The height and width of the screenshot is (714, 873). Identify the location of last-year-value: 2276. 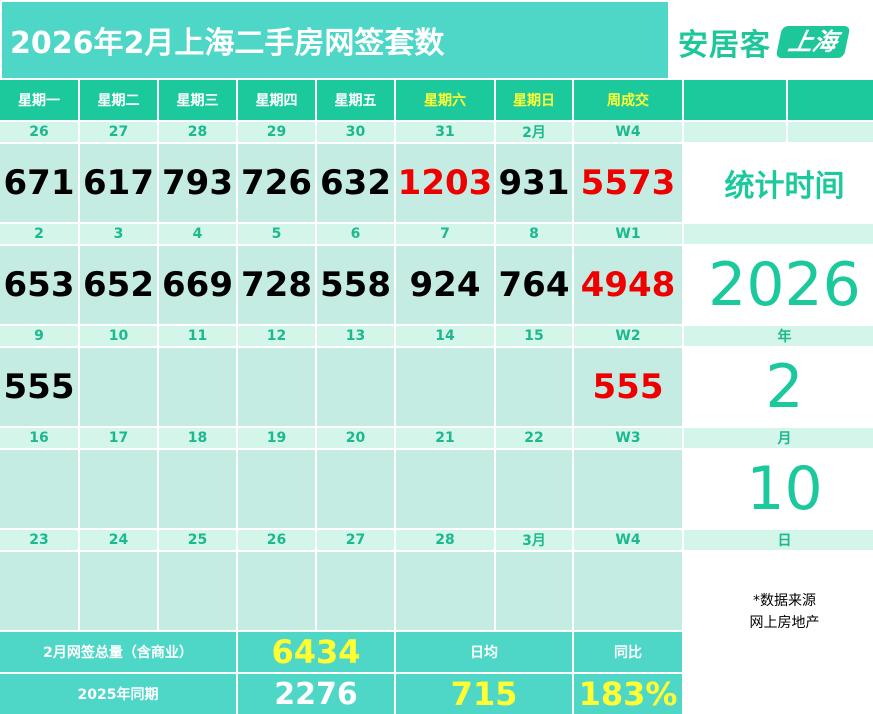
(316, 694).